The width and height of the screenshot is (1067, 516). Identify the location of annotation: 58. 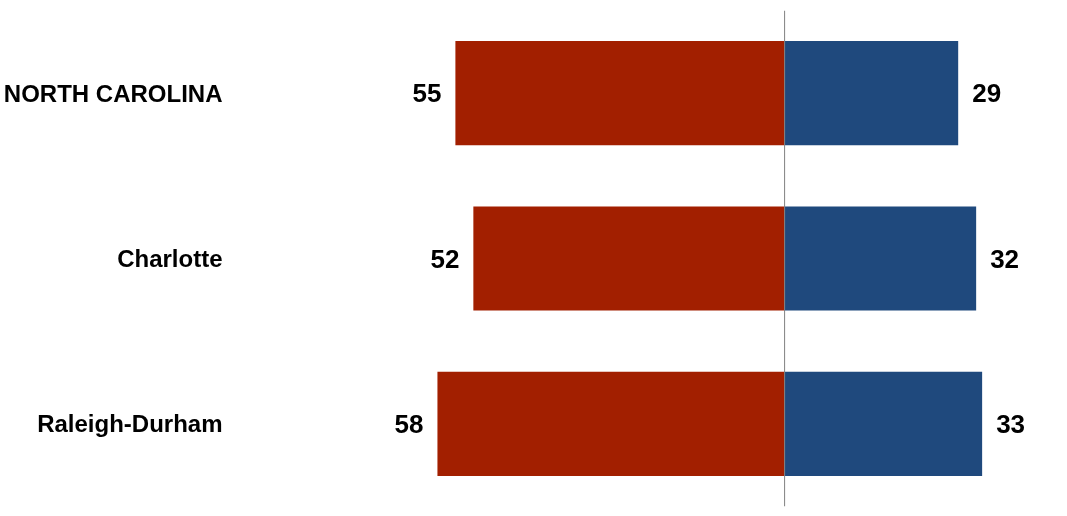
(409, 423).